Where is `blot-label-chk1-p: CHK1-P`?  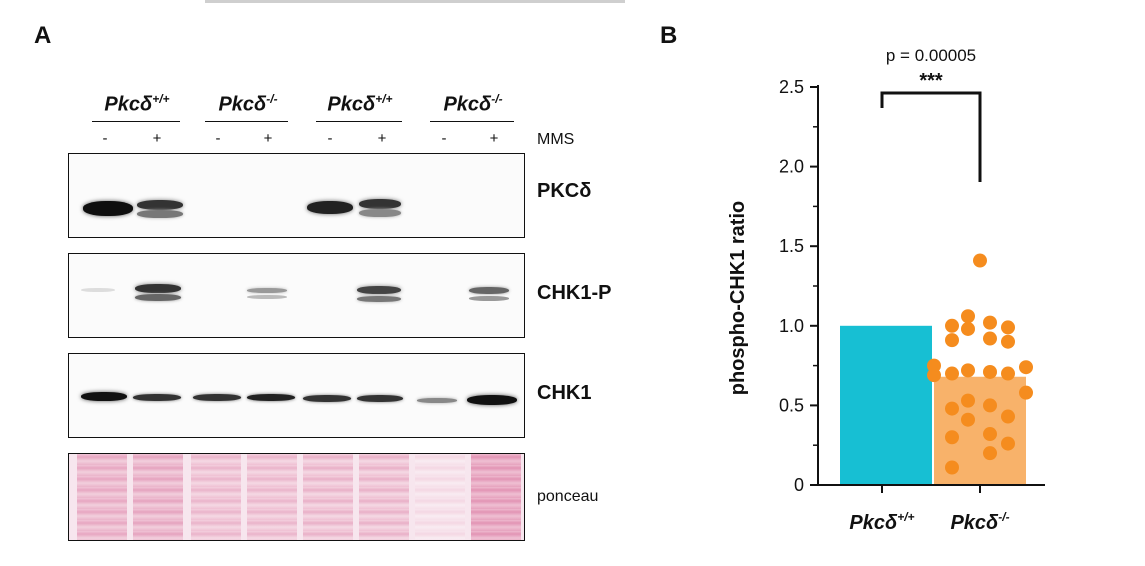 blot-label-chk1-p: CHK1-P is located at coordinates (574, 293).